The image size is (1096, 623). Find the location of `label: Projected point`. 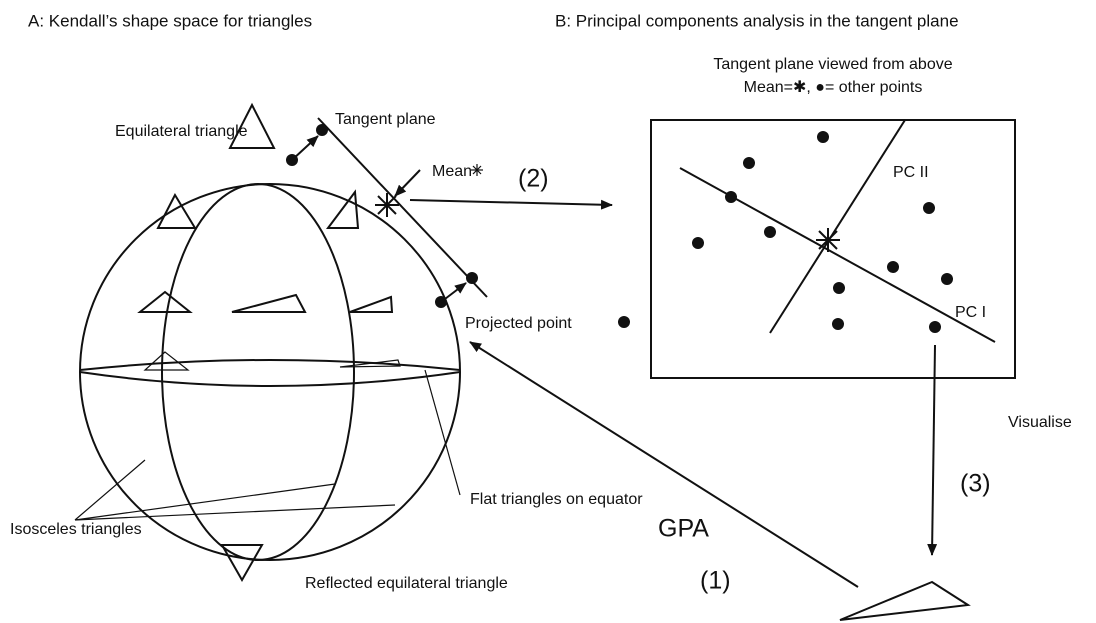

label: Projected point is located at coordinates (518, 323).